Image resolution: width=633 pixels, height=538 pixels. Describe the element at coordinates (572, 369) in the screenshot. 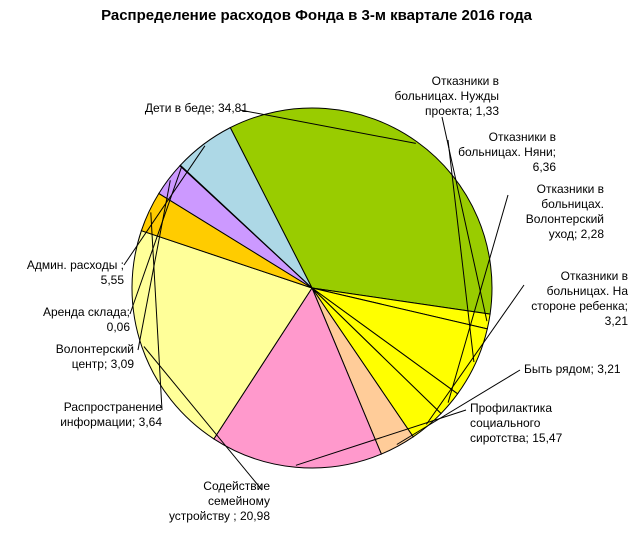

I see `slice-label-6: Быть рядом; 3,21` at that location.